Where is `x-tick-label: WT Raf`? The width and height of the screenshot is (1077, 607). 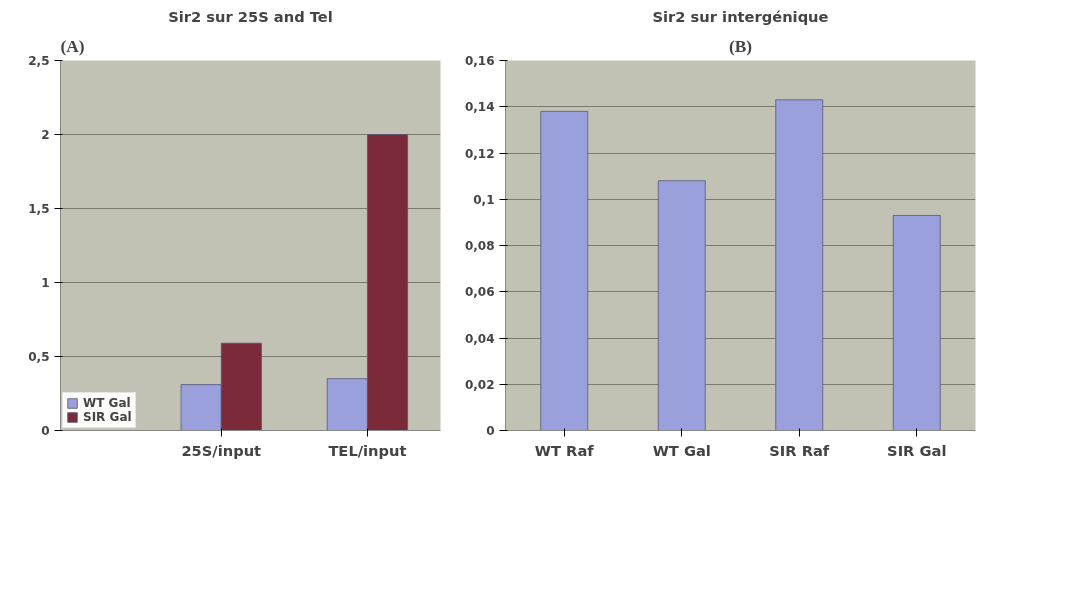 x-tick-label: WT Raf is located at coordinates (564, 450).